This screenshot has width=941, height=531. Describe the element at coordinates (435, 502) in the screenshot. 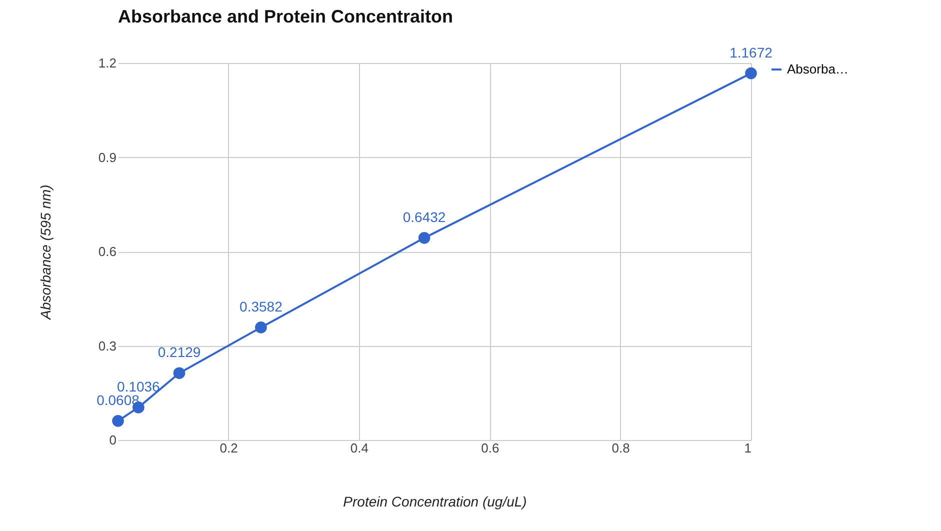

I see `x-axis-title: Protein Concentration (ug/uL)` at that location.